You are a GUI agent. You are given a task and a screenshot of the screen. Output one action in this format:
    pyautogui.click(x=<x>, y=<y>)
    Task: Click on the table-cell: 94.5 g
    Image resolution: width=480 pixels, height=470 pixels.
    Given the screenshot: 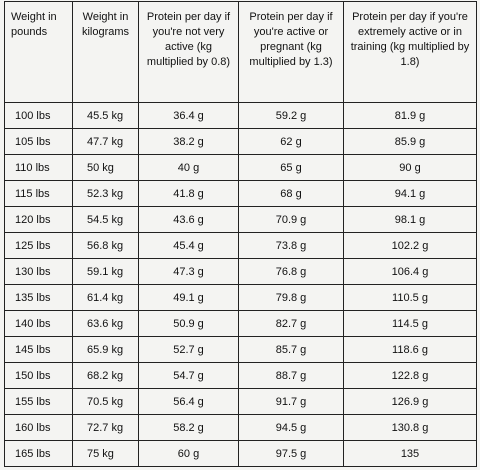 What is the action you would take?
    pyautogui.click(x=291, y=427)
    